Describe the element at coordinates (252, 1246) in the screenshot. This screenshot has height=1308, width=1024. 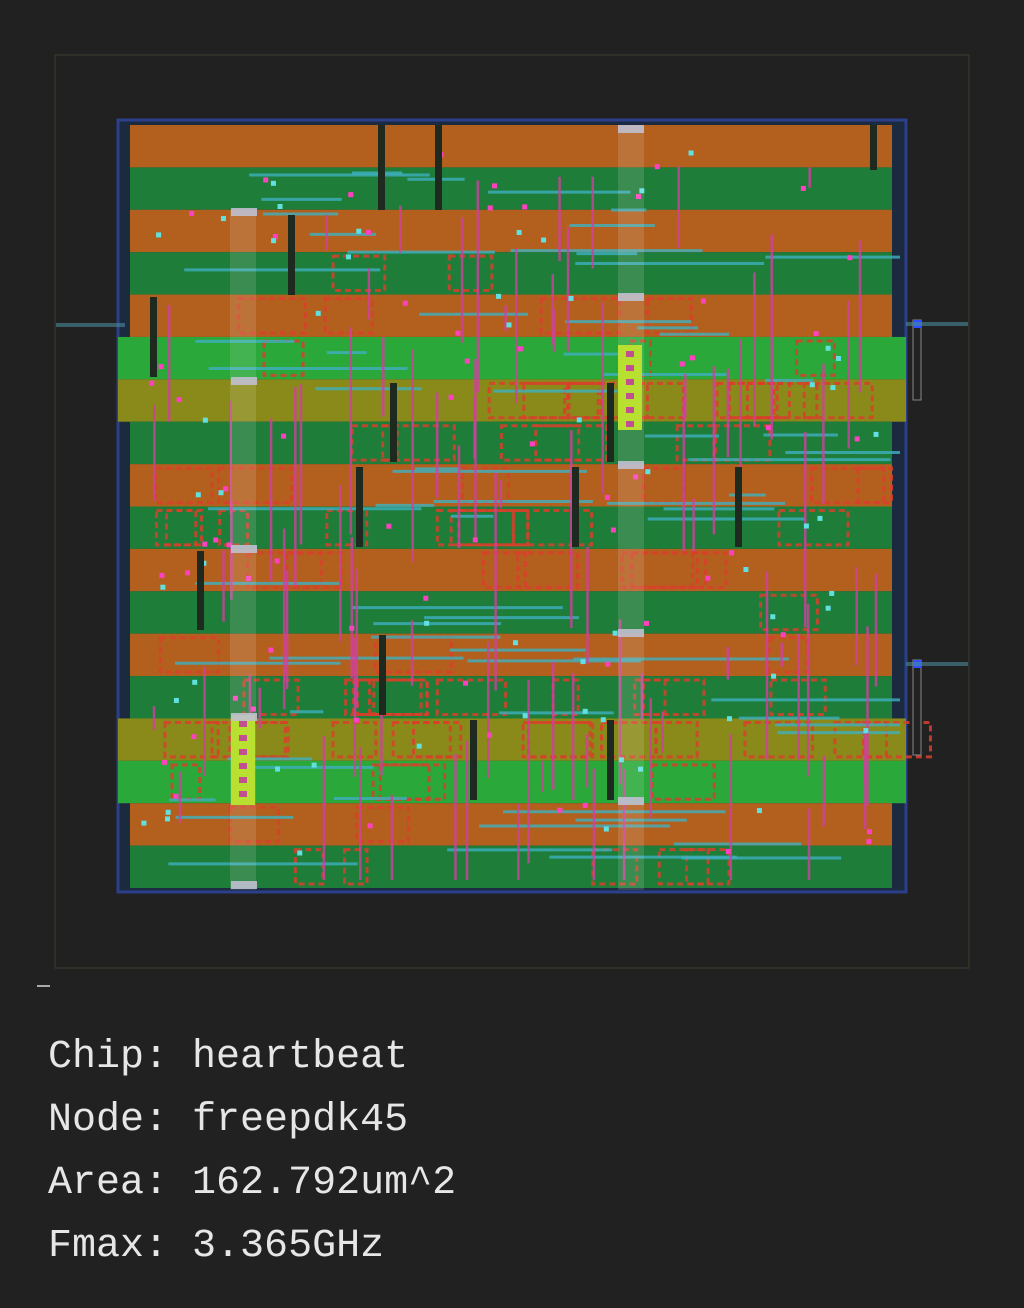
I see `info-row: Fmax: 3.365GHz` at that location.